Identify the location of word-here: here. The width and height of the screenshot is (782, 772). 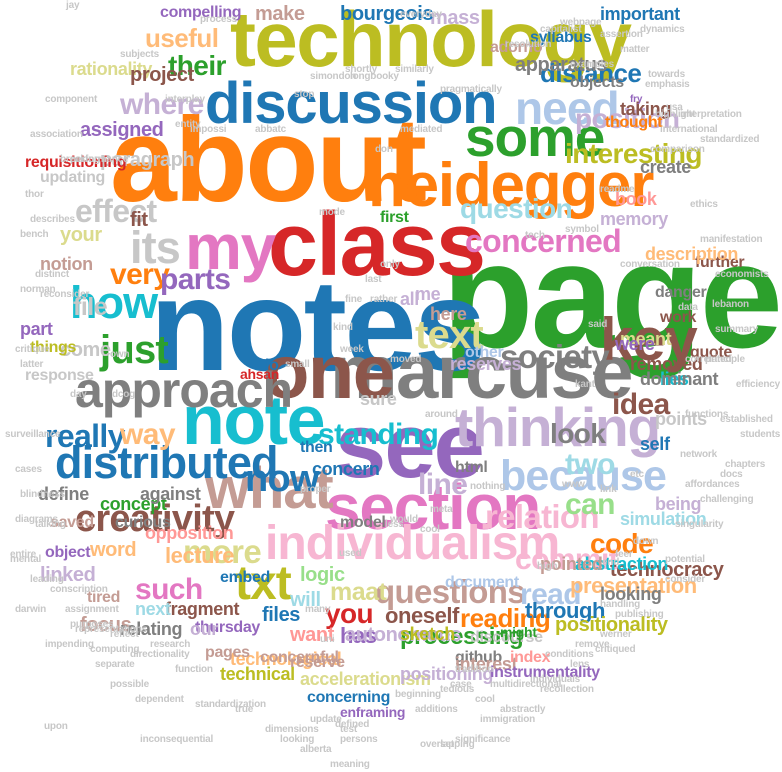
(448, 314).